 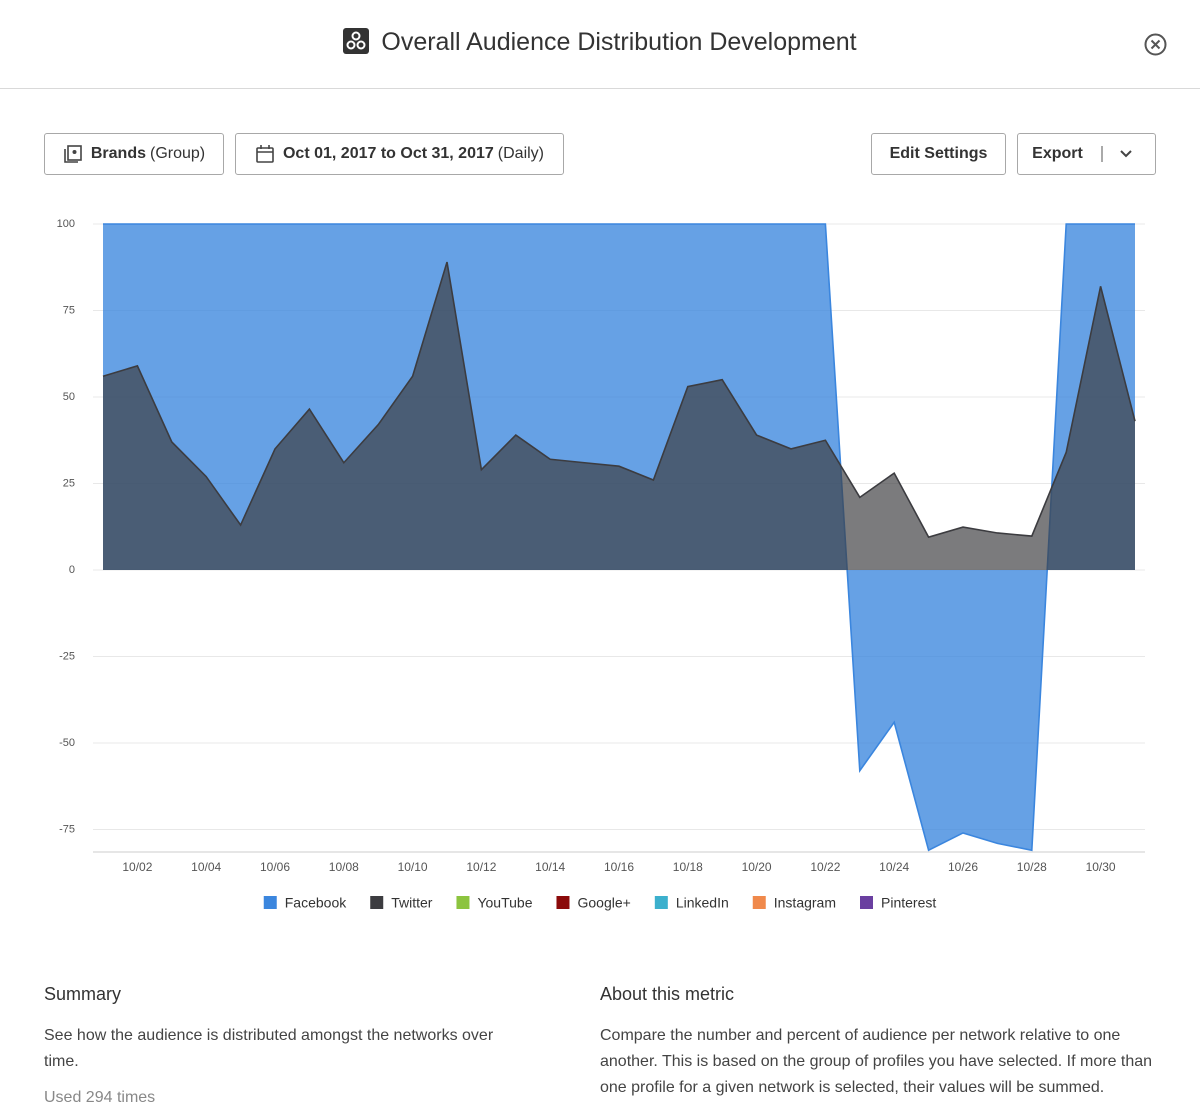 I want to click on legend-label: LinkedIn, so click(x=702, y=903).